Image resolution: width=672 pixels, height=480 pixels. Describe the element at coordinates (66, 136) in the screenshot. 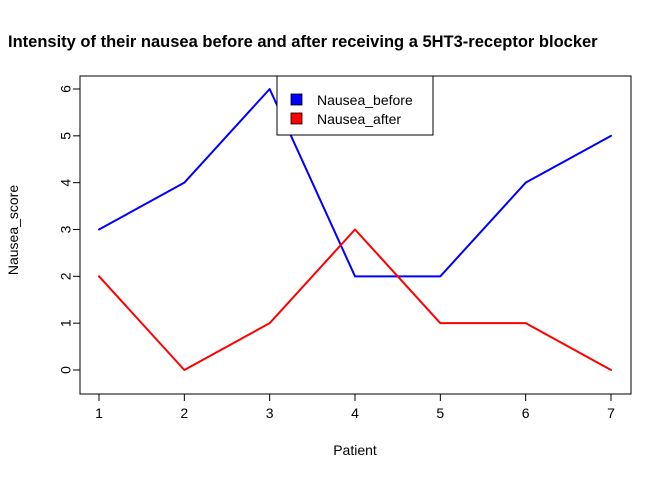

I see `y-tick-label: 5` at that location.